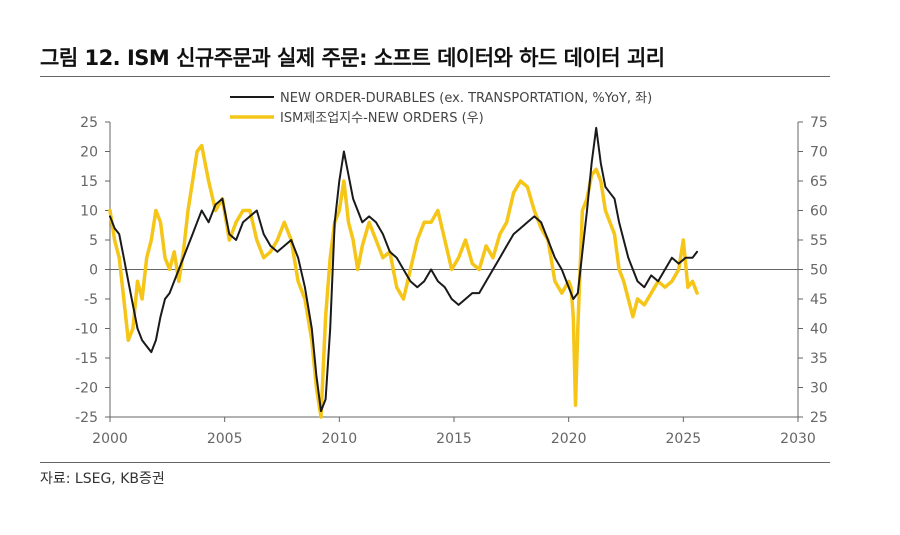 The height and width of the screenshot is (535, 900). I want to click on right-tick-label: 60, so click(819, 212).